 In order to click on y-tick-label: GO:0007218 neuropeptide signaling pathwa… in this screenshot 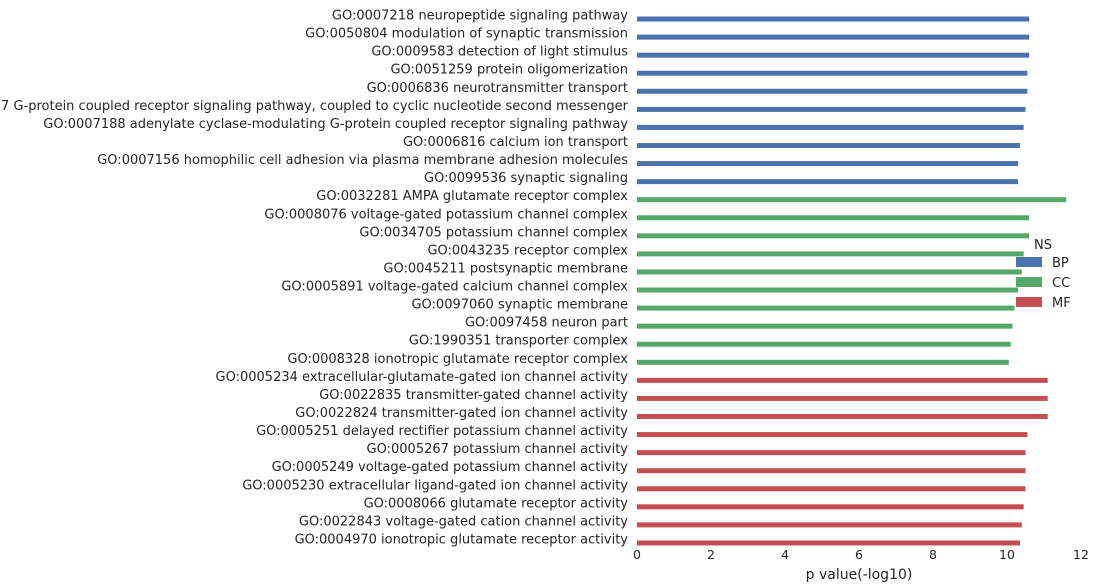, I will do `click(480, 16)`.